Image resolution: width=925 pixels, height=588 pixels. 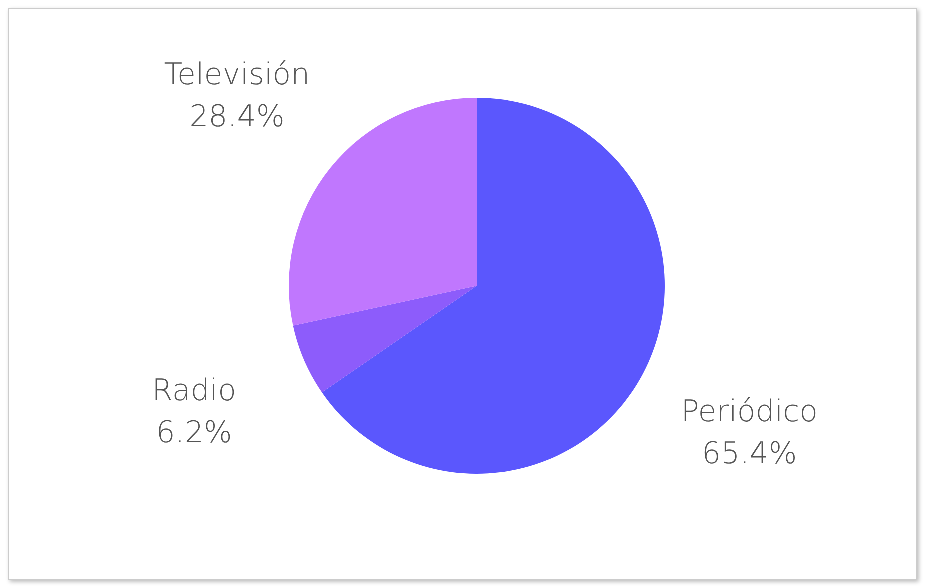 I want to click on data-label: 28.4%, so click(x=237, y=117).